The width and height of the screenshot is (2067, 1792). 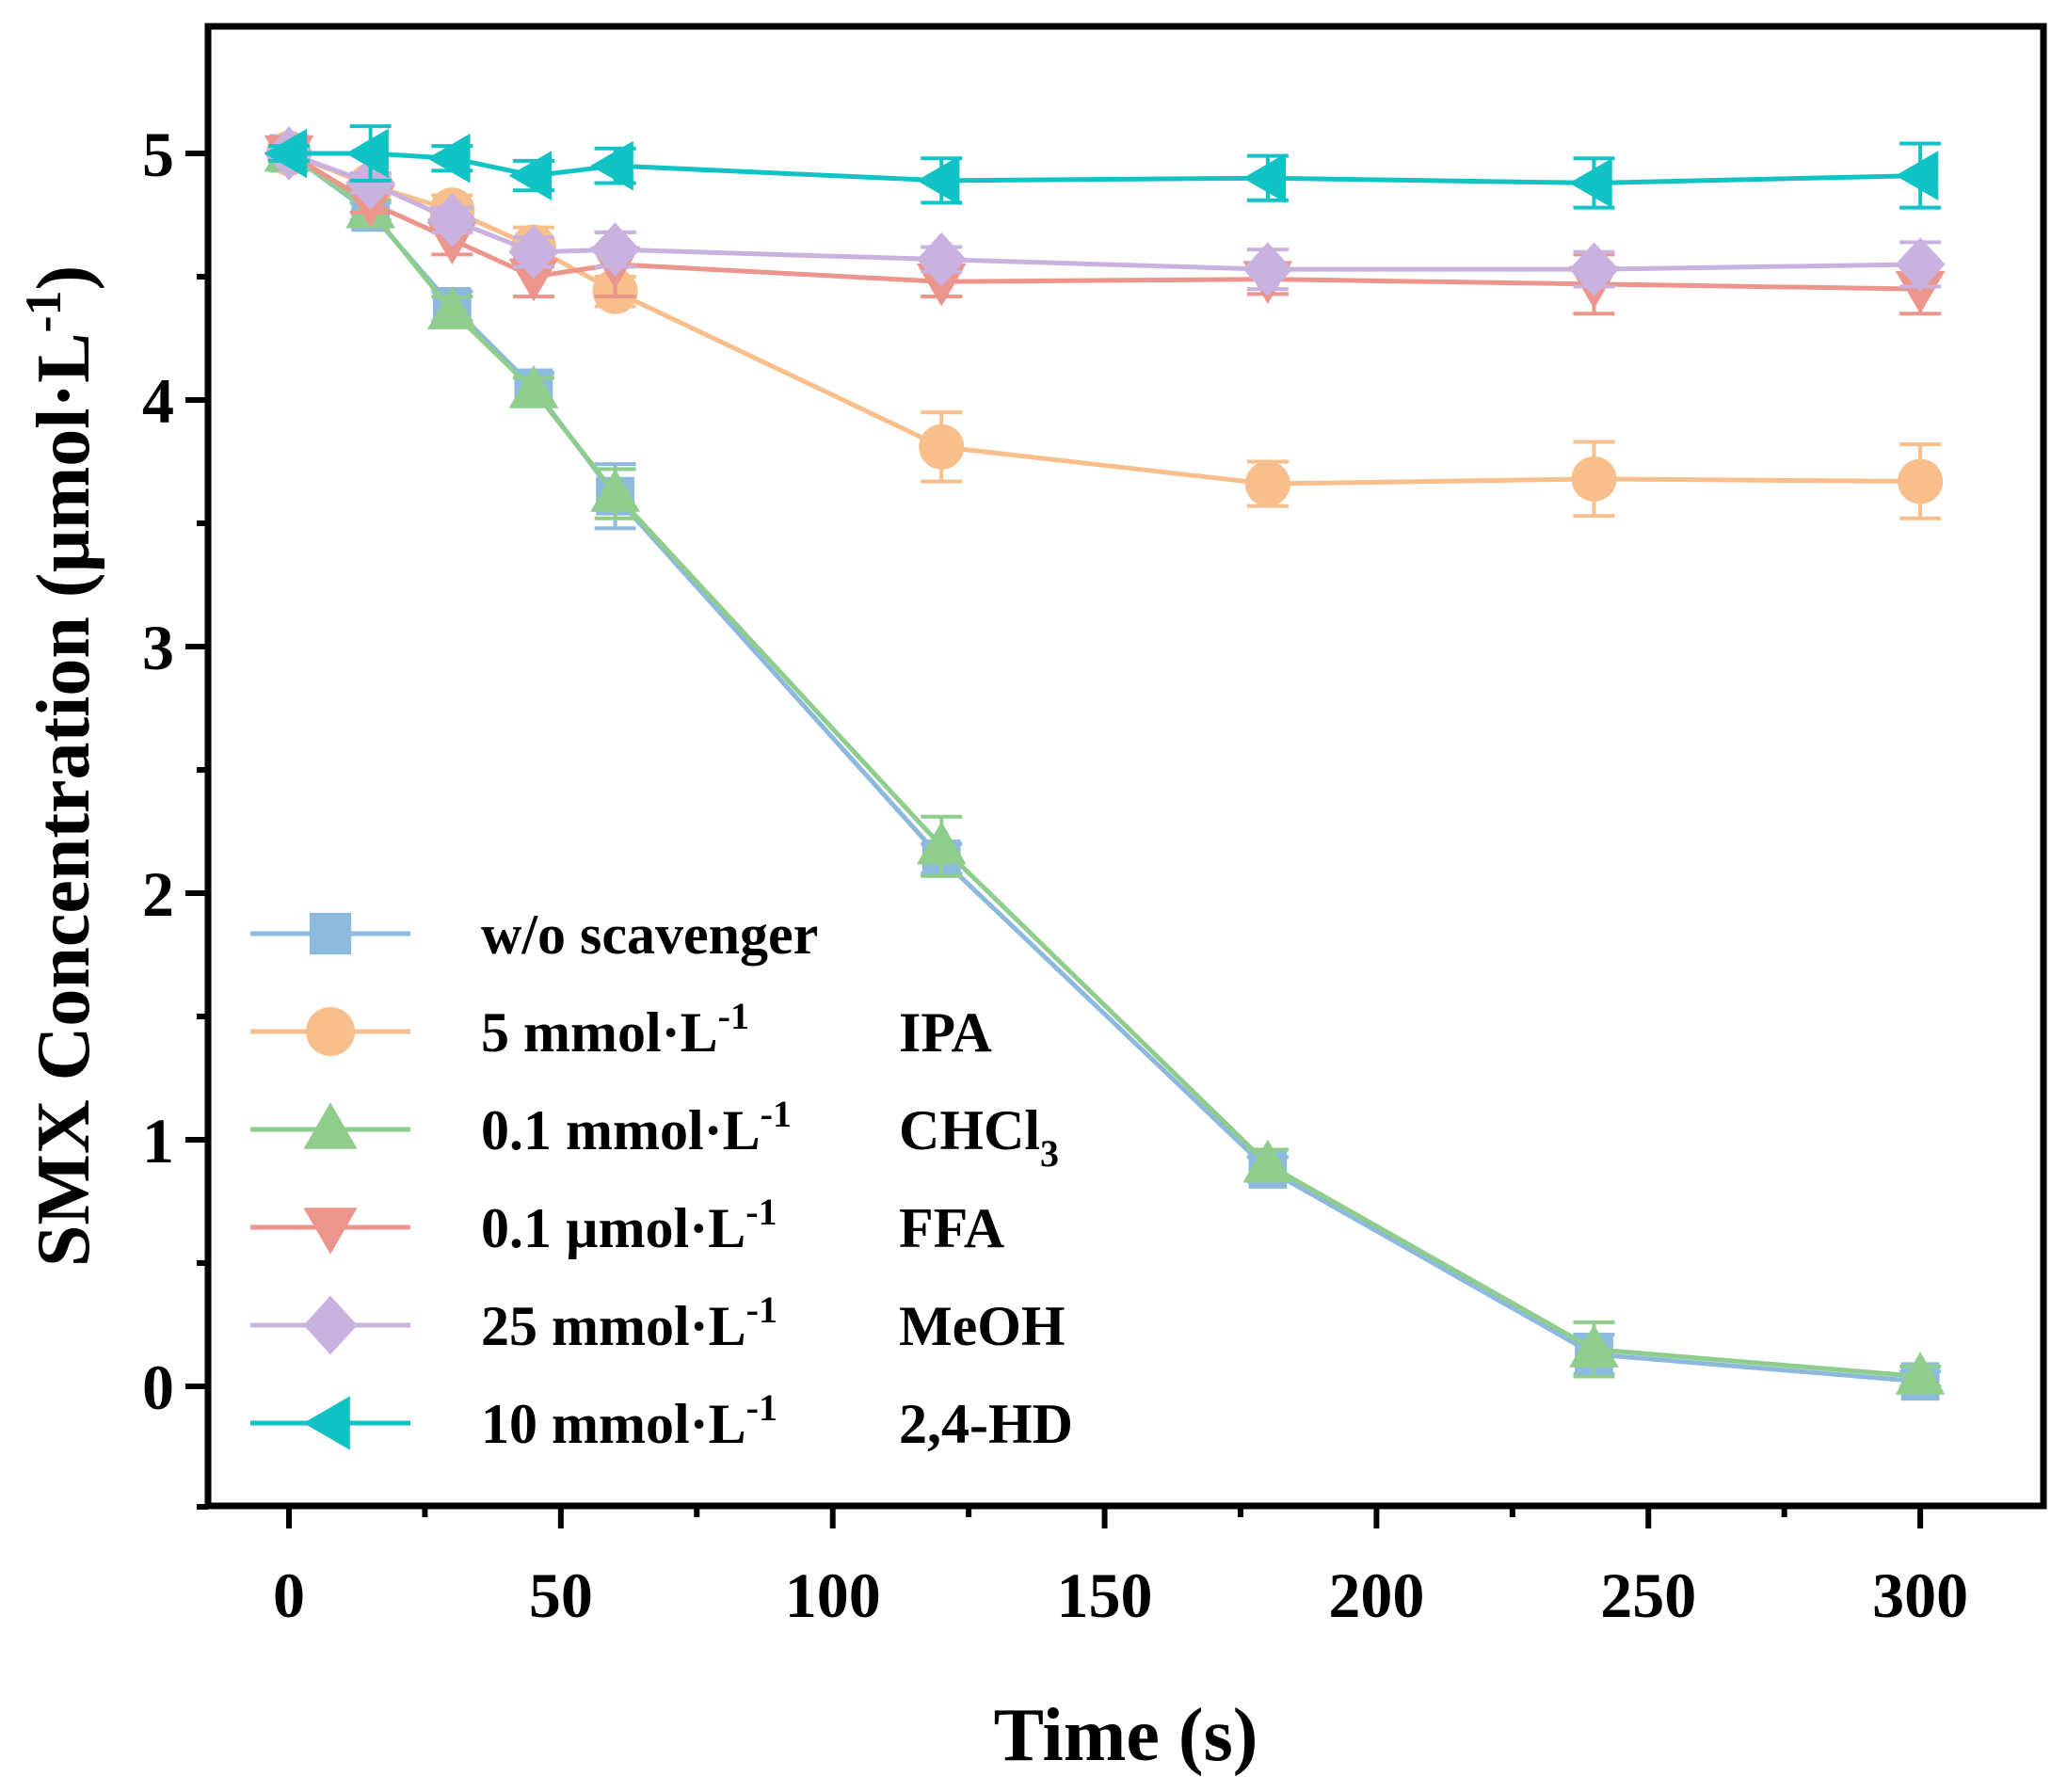 What do you see at coordinates (158, 401) in the screenshot?
I see `y-tick-label: 4` at bounding box center [158, 401].